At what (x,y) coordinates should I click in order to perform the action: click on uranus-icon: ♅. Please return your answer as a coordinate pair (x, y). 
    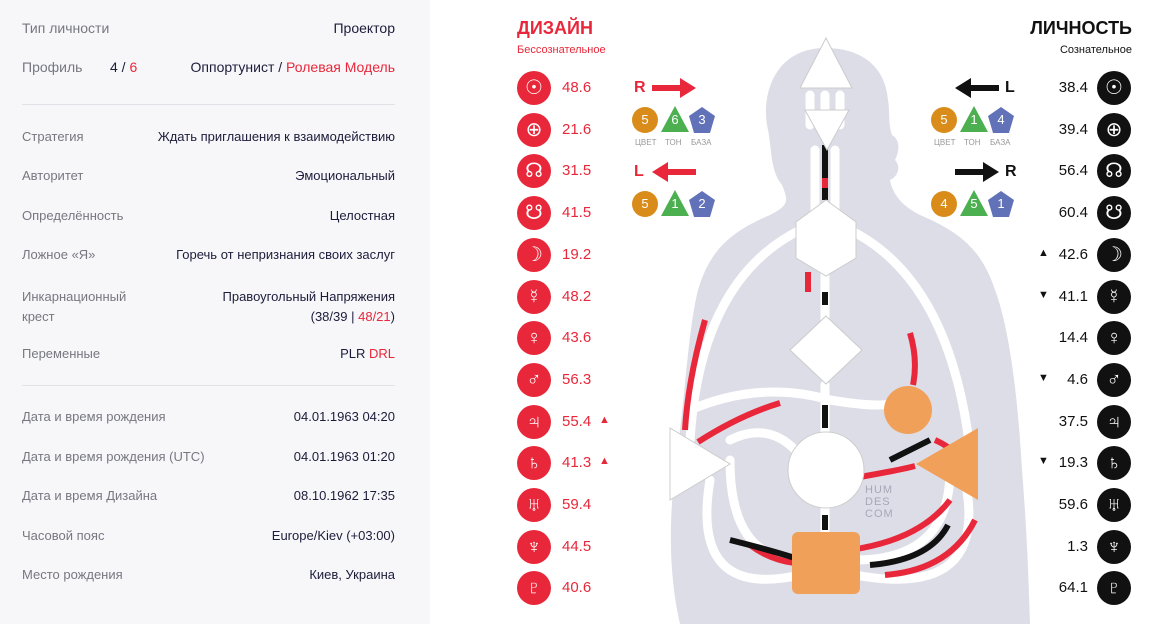
    Looking at the image, I should click on (534, 505).